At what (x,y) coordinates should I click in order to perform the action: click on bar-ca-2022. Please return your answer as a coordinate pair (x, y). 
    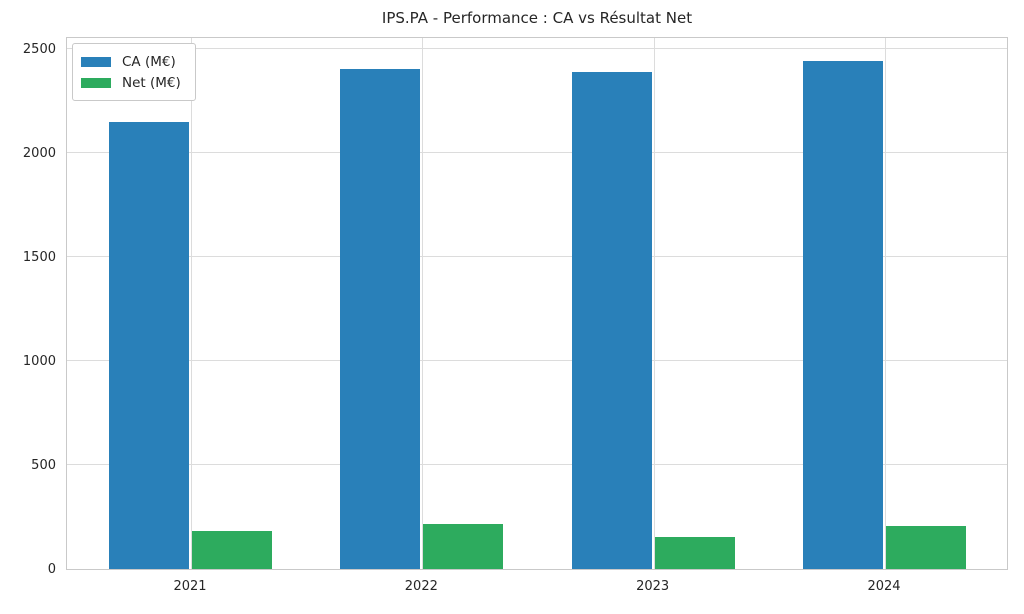
    Looking at the image, I should click on (380, 318).